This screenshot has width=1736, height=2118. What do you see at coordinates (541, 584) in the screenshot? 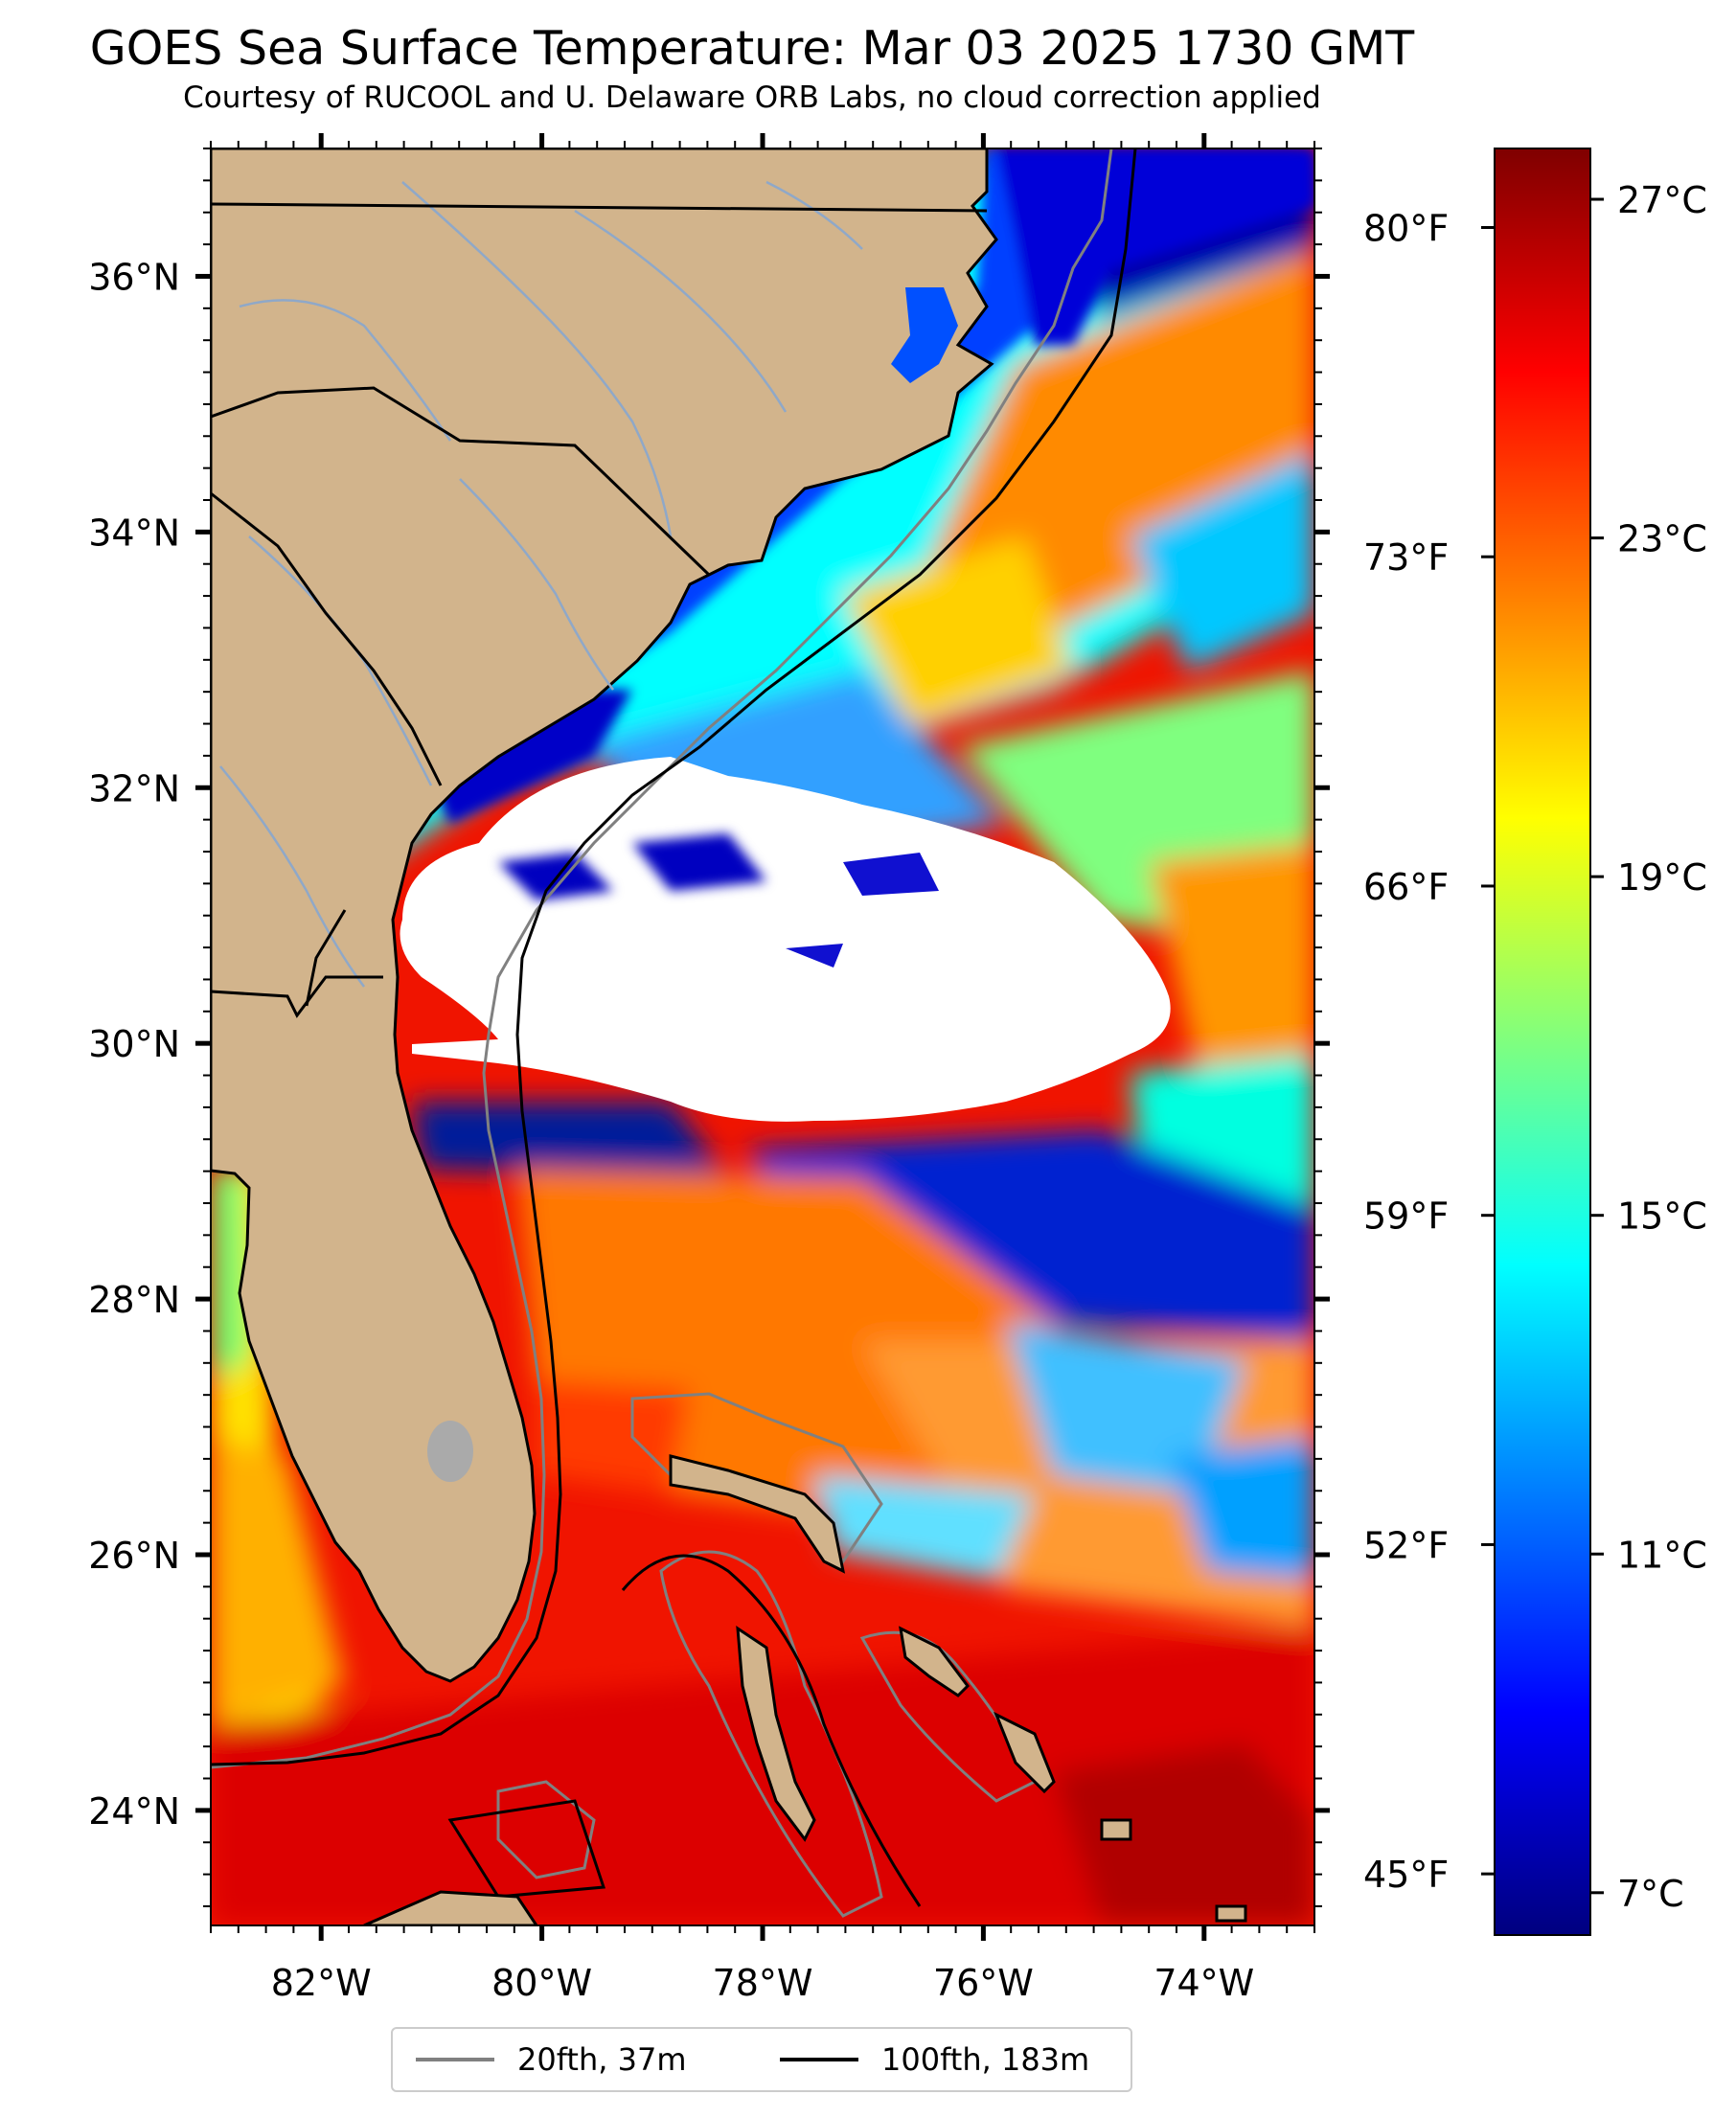
I see `rivers` at bounding box center [541, 584].